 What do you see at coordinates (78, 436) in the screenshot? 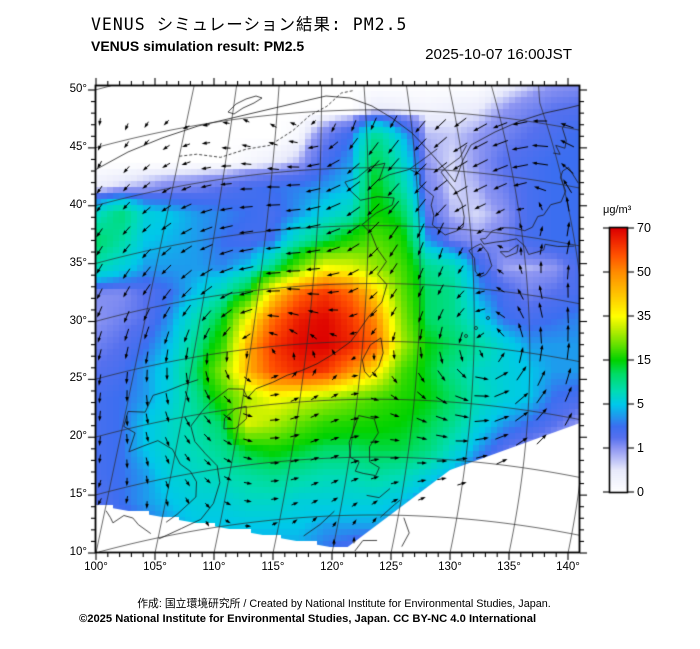
I see `lat-tick-label: 20°` at bounding box center [78, 436].